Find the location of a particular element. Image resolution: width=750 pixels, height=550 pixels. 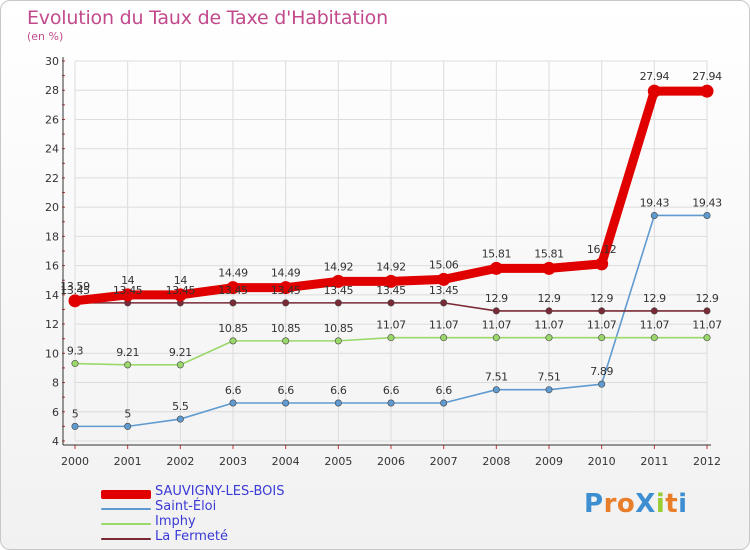

x-tick-label: 2007 is located at coordinates (444, 461).